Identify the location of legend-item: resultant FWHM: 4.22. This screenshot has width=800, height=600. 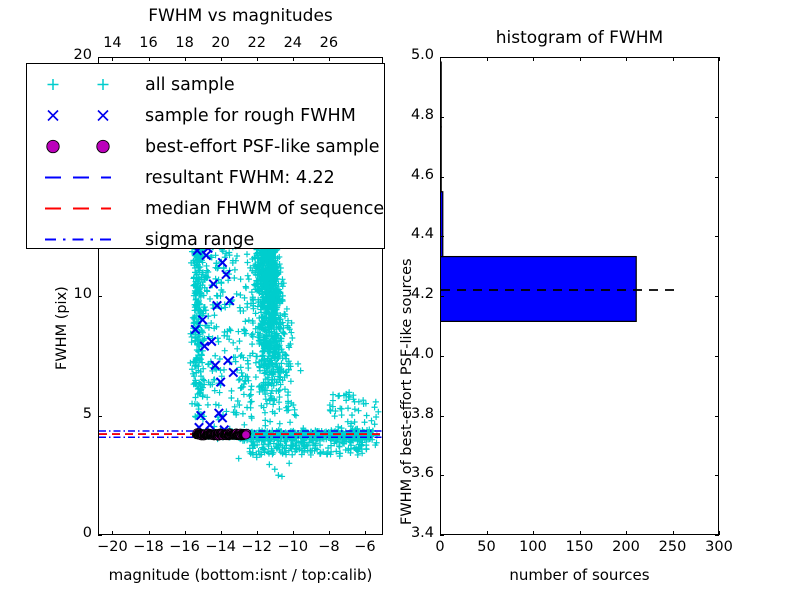
(205, 177).